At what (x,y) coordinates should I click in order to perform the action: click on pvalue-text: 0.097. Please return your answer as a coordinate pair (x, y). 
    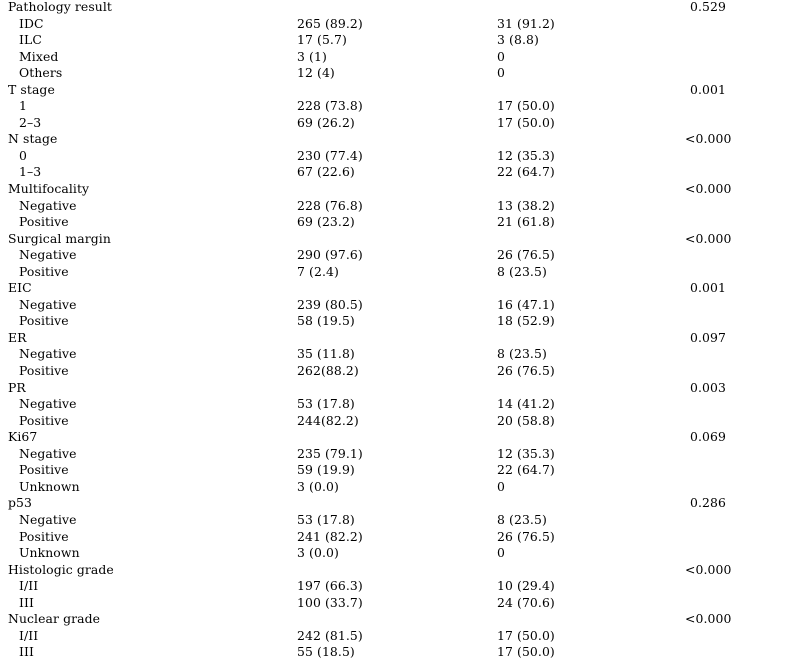
    Looking at the image, I should click on (708, 337).